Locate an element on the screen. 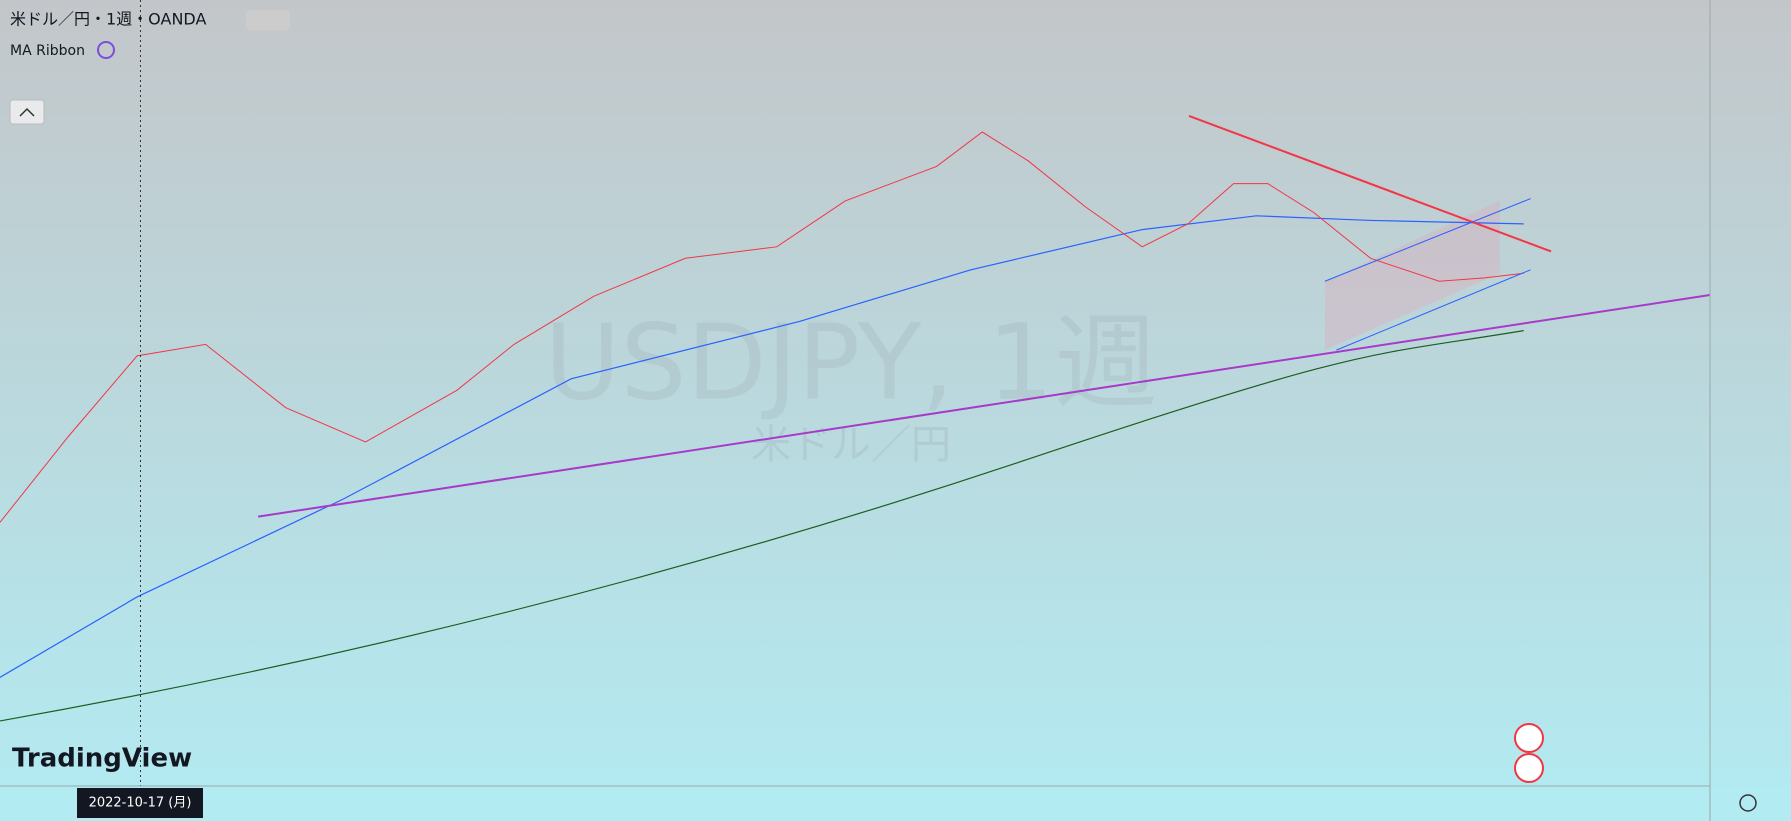 This screenshot has height=821, width=1791. collapse-button is located at coordinates (27, 112).